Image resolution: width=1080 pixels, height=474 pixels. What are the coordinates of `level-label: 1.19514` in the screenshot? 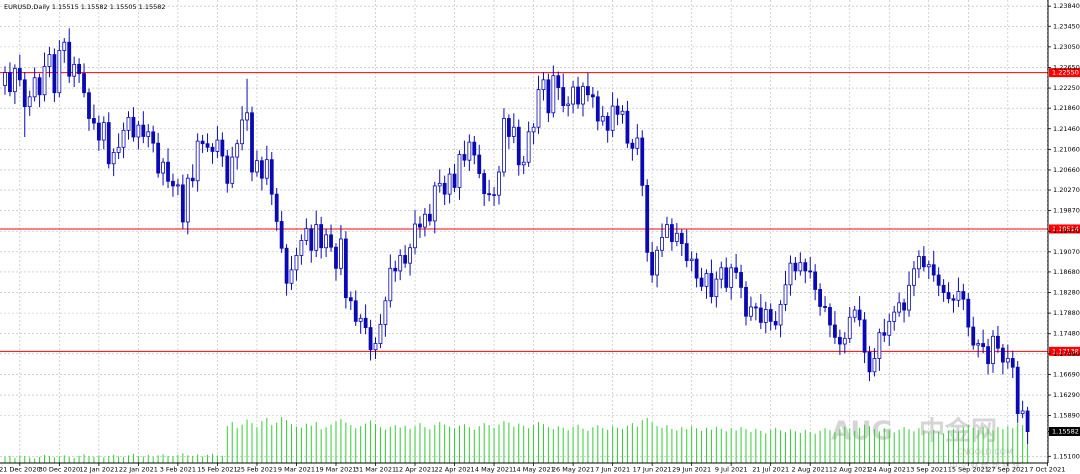 It's located at (1065, 229).